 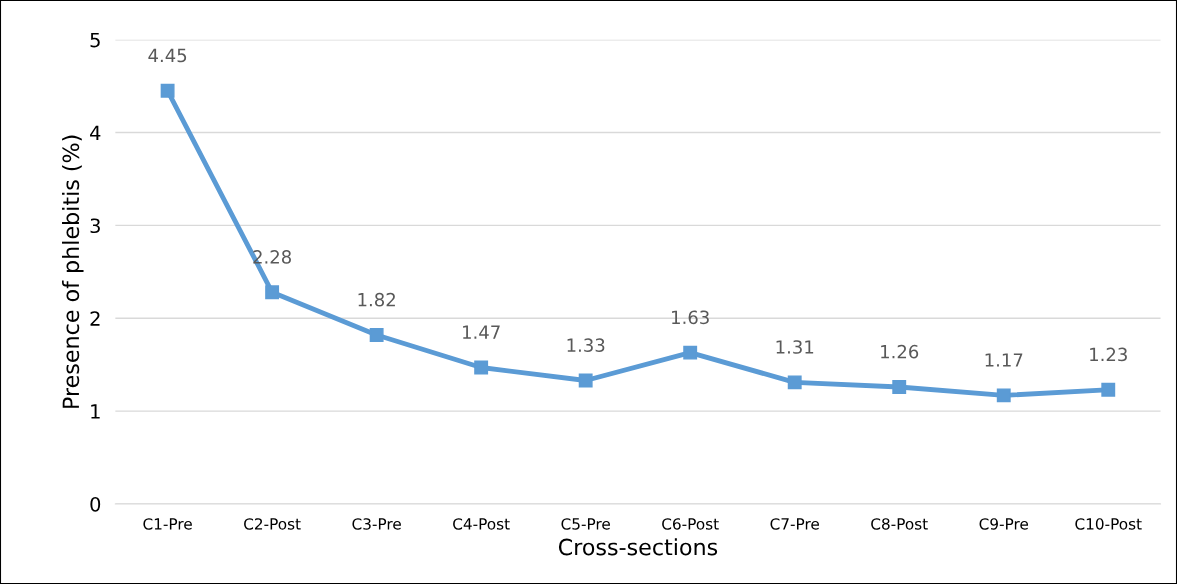 I want to click on y-tick-label: 3, so click(x=95, y=226).